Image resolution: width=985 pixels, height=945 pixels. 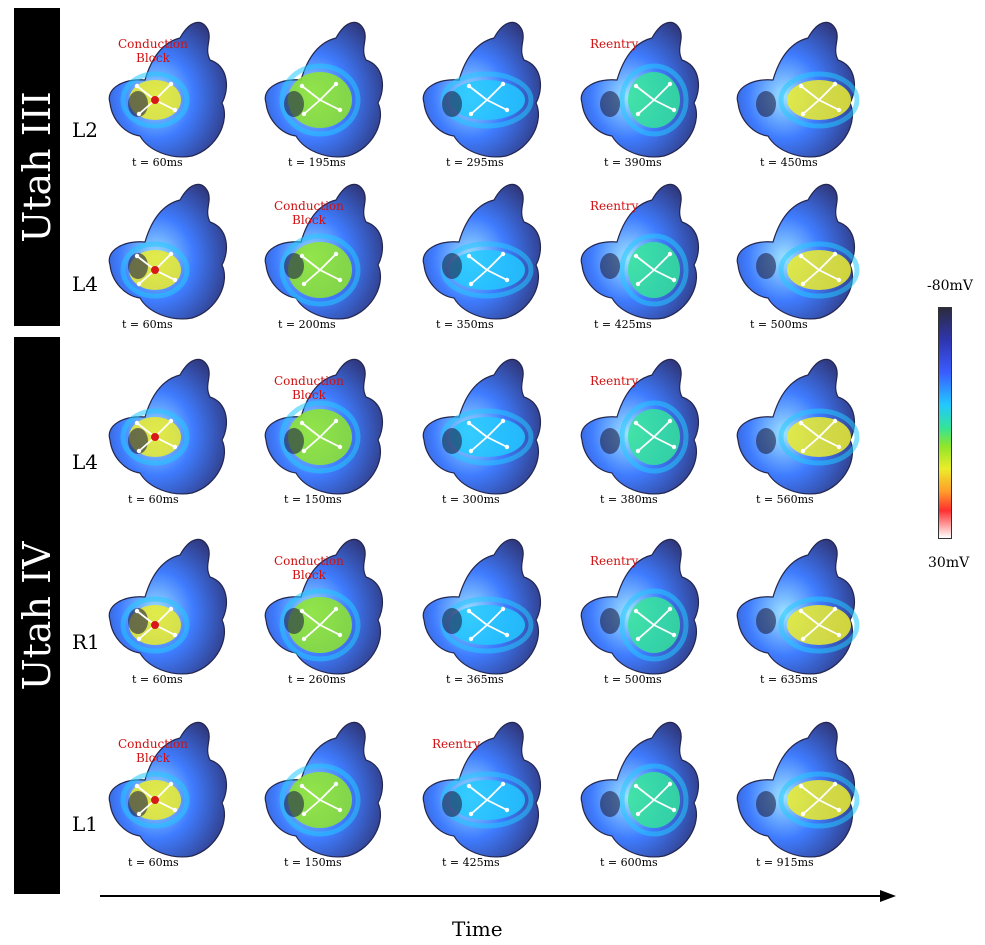 I want to click on atrium-panel: t = 150ms, so click(x=326, y=788).